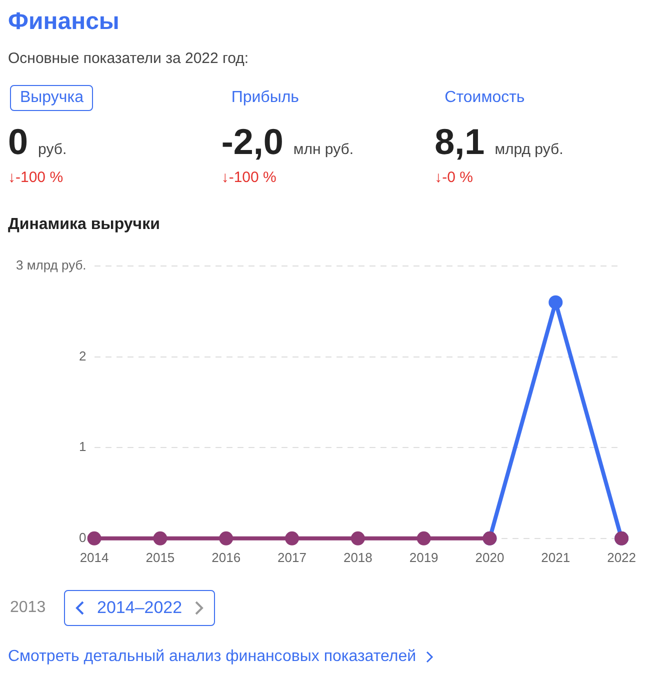 The width and height of the screenshot is (656, 700). I want to click on text: Стоимость, so click(485, 98).